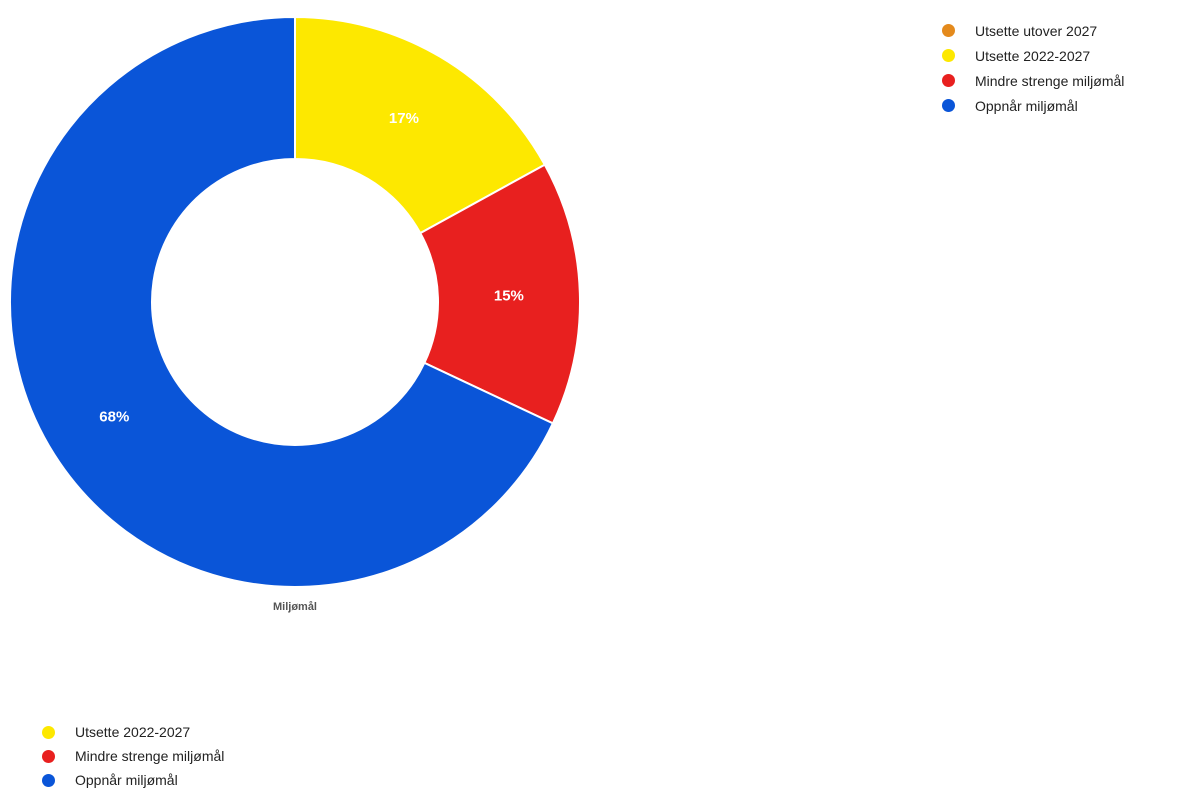 This screenshot has height=810, width=1188. What do you see at coordinates (295, 607) in the screenshot?
I see `chart-caption: Miljømål` at bounding box center [295, 607].